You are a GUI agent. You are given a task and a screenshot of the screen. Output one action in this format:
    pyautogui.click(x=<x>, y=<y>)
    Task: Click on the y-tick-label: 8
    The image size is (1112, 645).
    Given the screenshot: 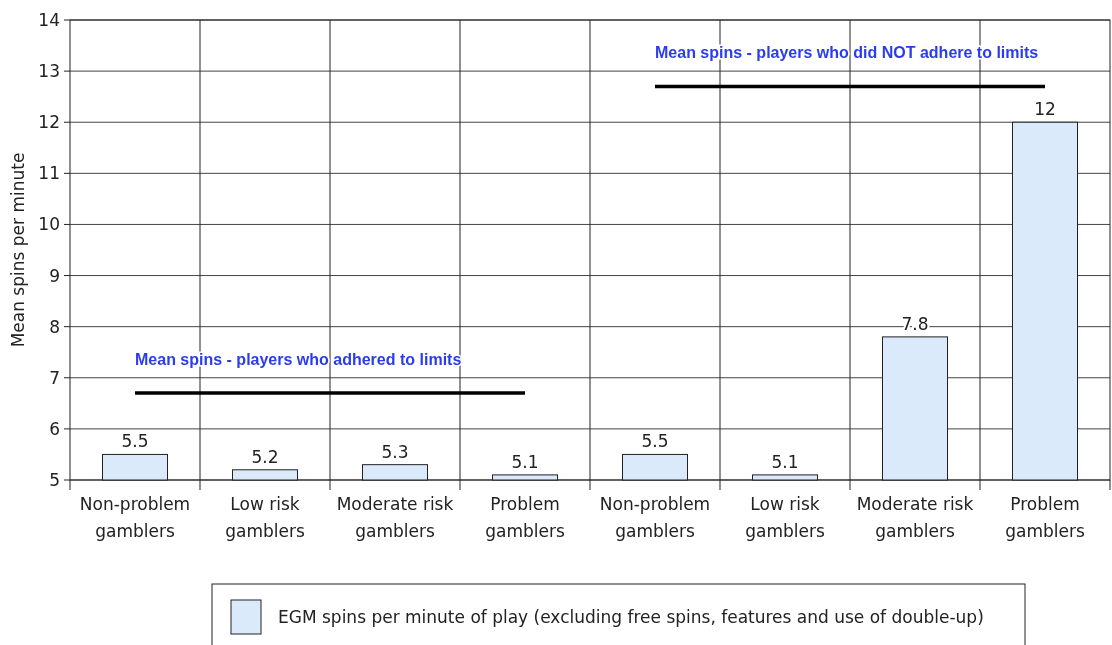 What is the action you would take?
    pyautogui.click(x=54, y=326)
    